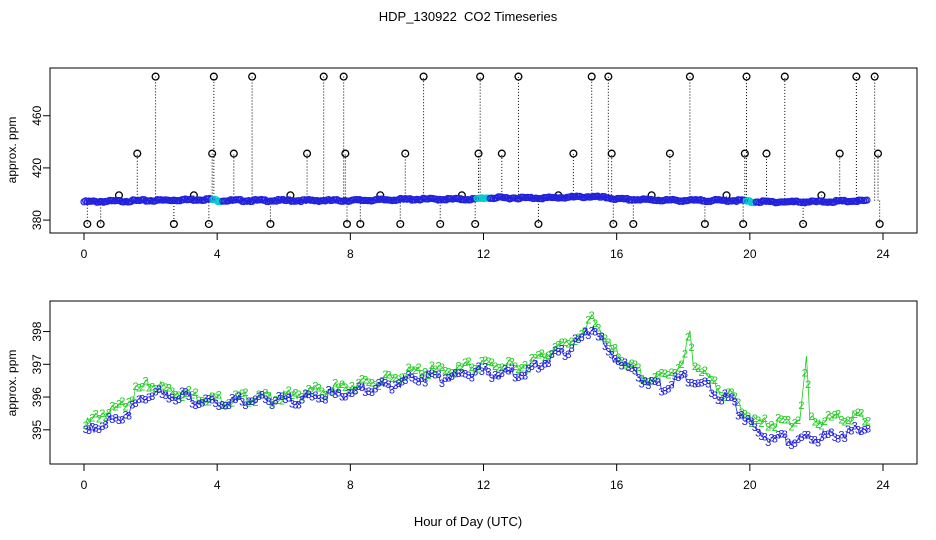 The height and width of the screenshot is (540, 936). I want to click on x-tick-label: 8, so click(350, 254).